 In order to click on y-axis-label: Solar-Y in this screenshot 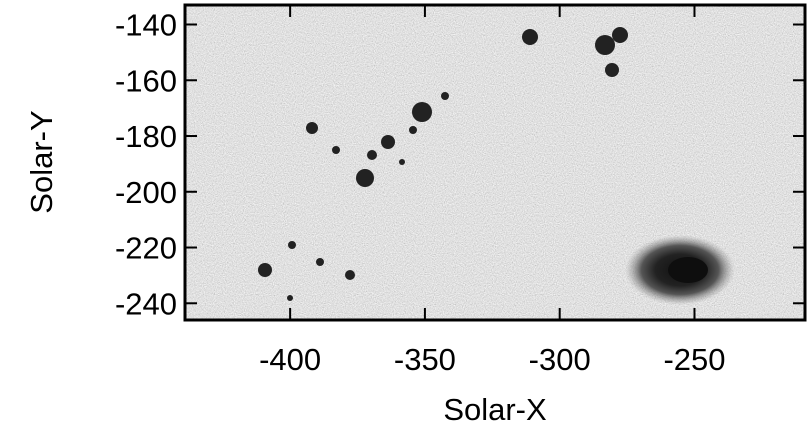, I will do `click(41, 161)`.